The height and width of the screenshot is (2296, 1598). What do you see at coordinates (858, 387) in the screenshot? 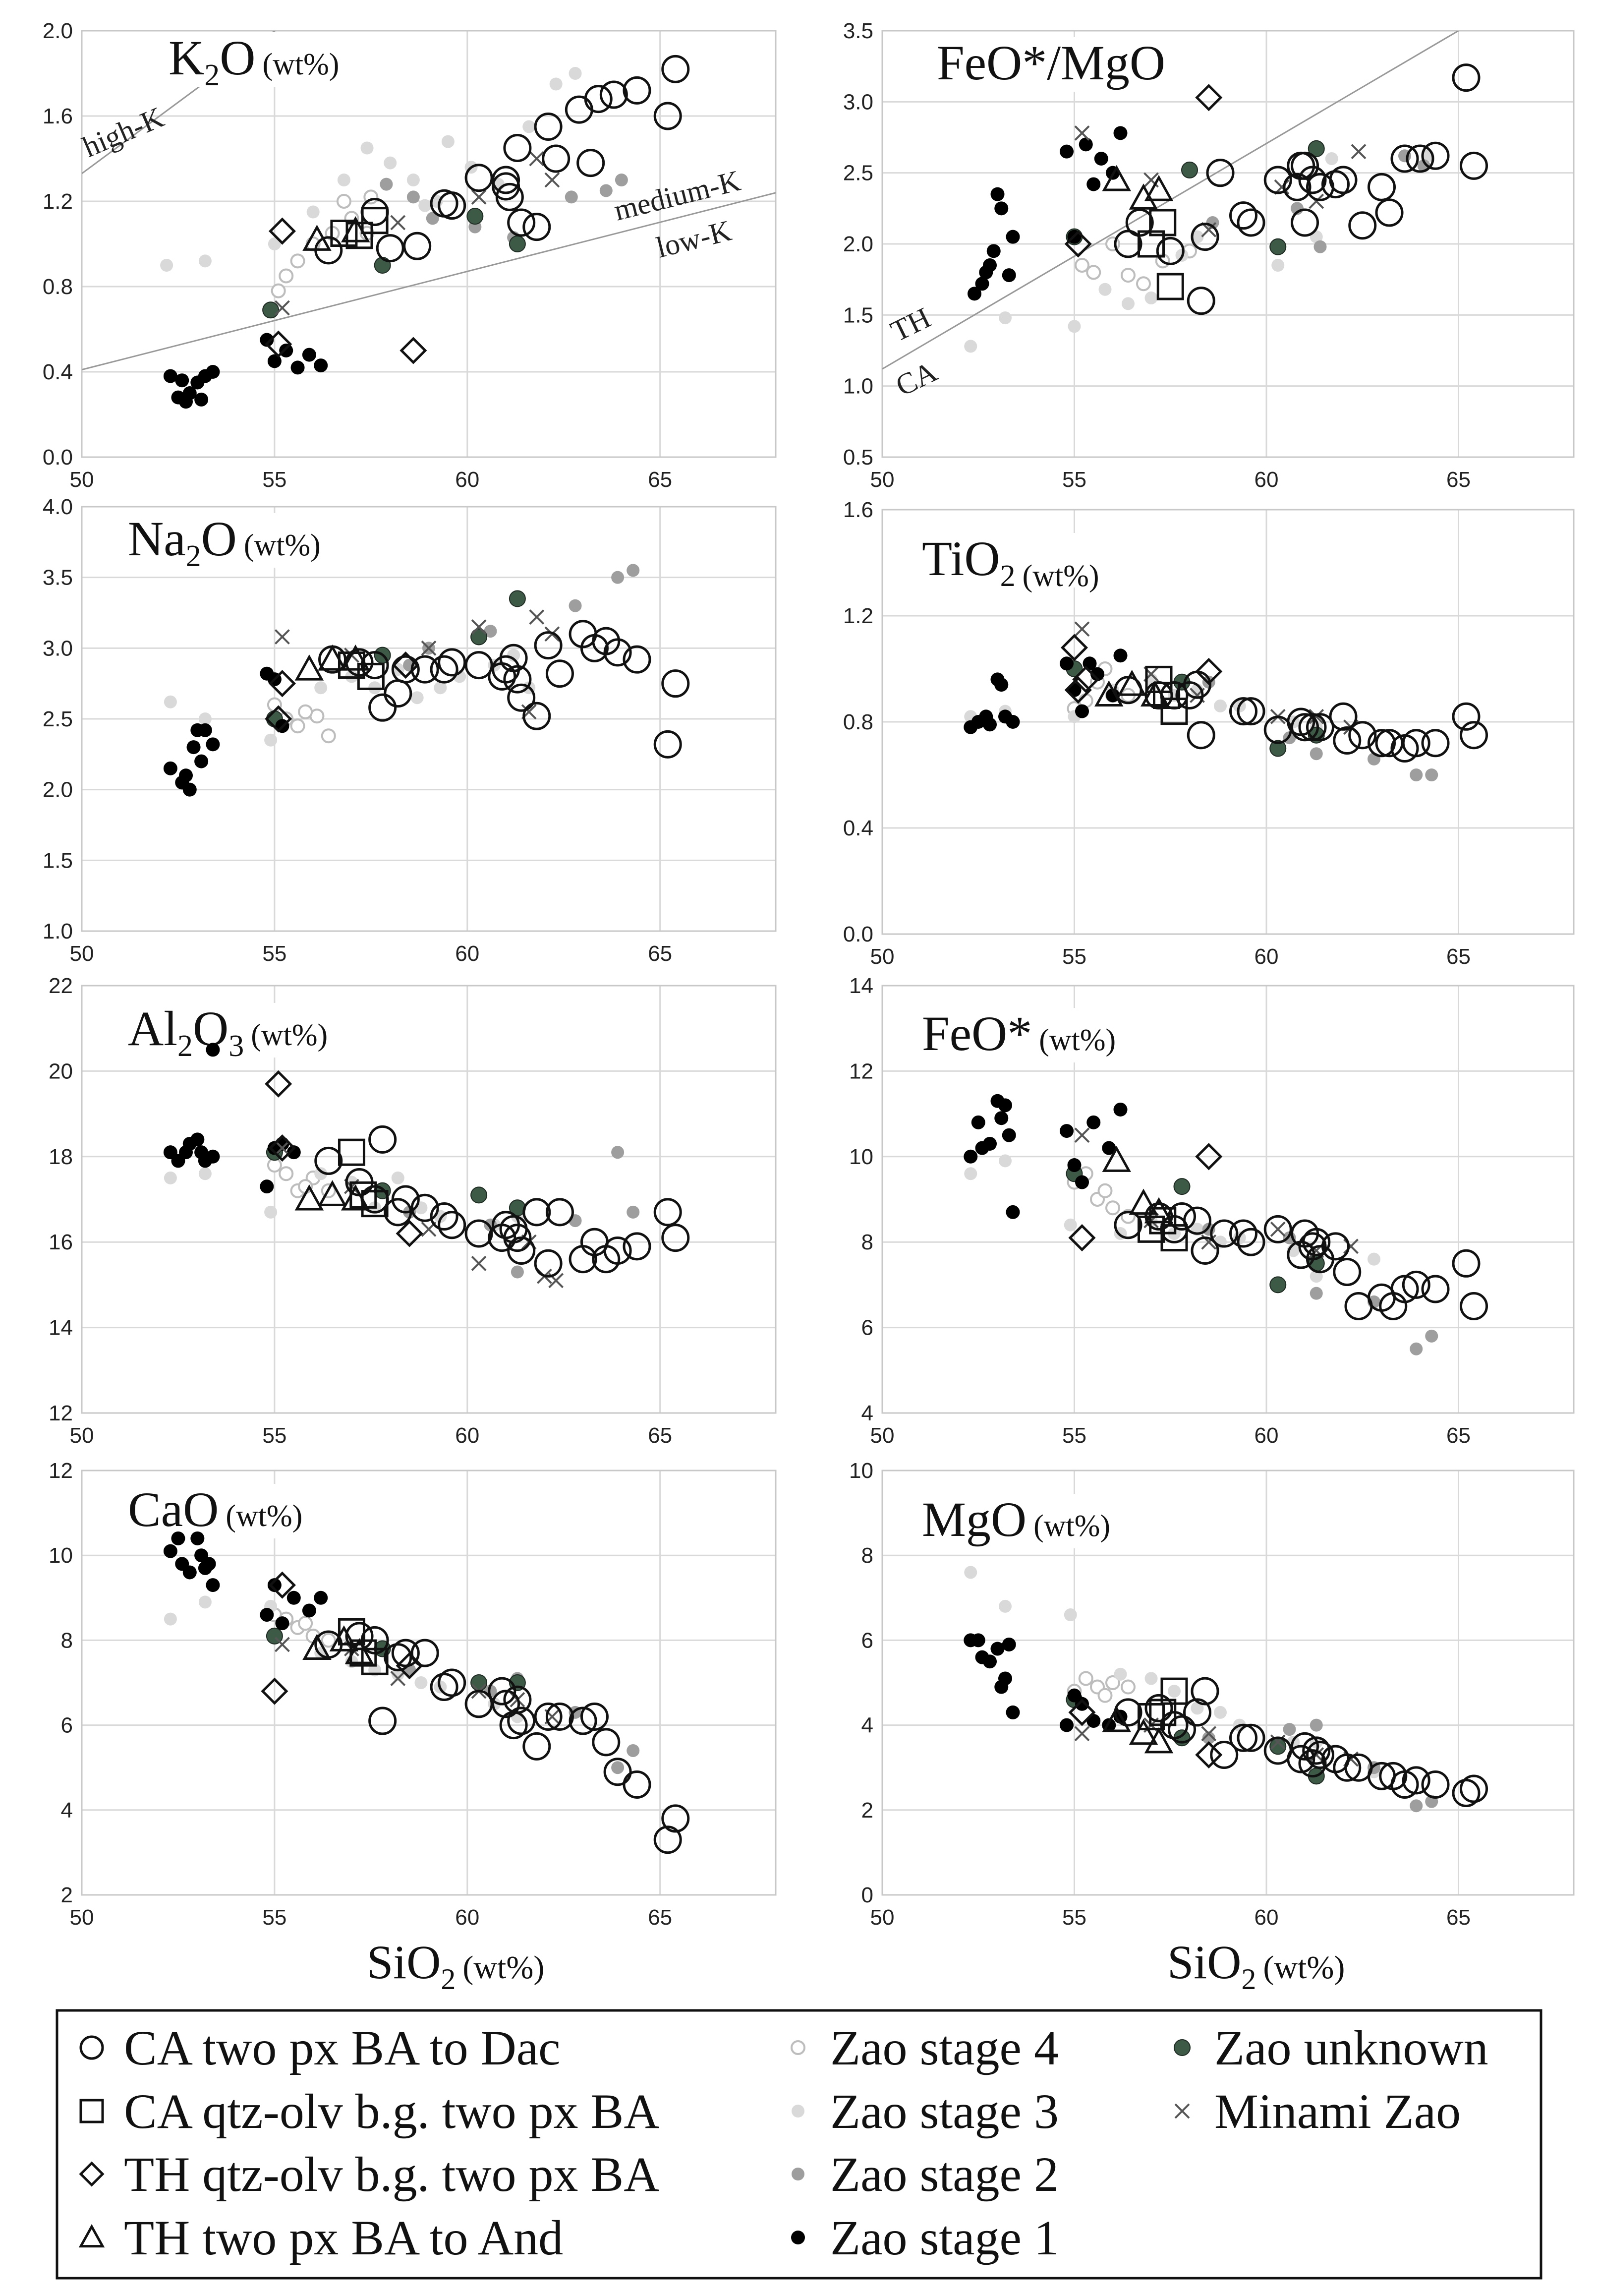
I see `y-tick-label: 1.0` at bounding box center [858, 387].